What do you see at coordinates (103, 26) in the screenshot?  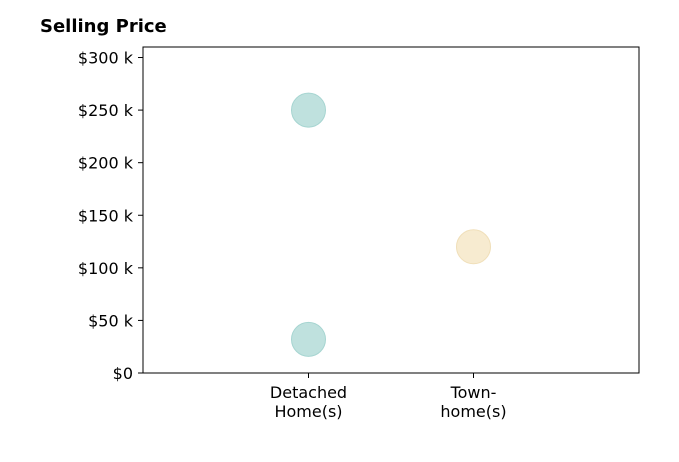 I see `chart-title: Selling Price` at bounding box center [103, 26].